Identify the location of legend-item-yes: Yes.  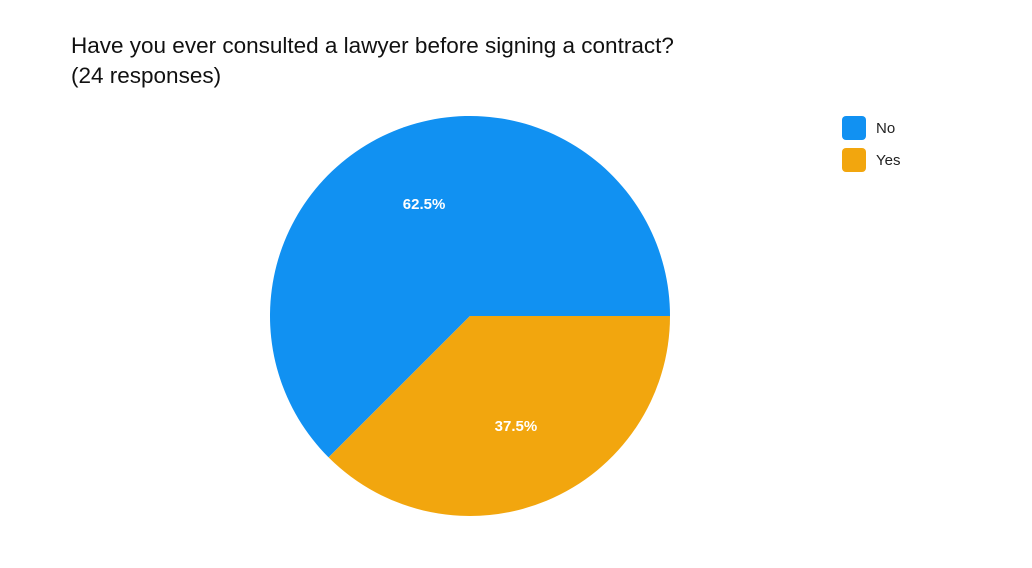
(871, 160).